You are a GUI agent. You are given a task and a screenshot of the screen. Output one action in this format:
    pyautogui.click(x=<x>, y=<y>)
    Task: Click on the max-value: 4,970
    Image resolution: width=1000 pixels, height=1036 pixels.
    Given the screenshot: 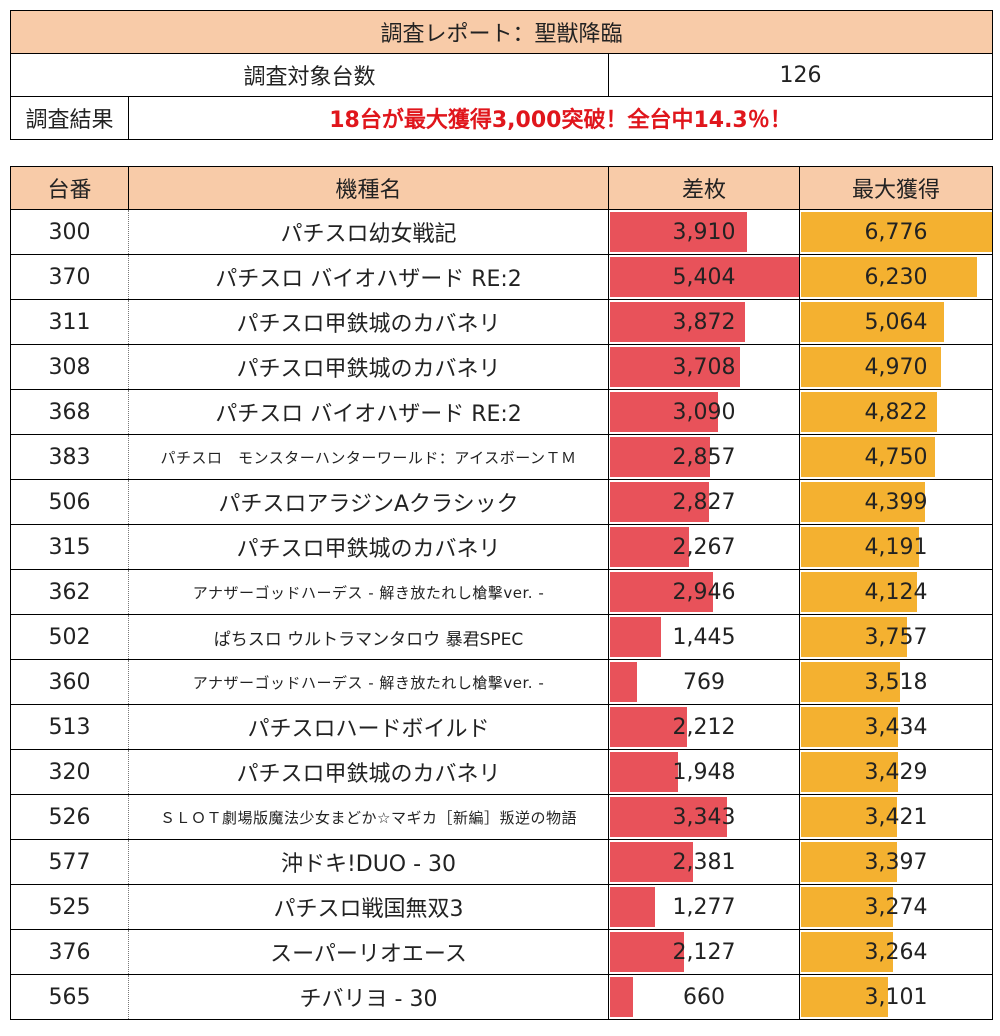 What is the action you would take?
    pyautogui.click(x=896, y=367)
    